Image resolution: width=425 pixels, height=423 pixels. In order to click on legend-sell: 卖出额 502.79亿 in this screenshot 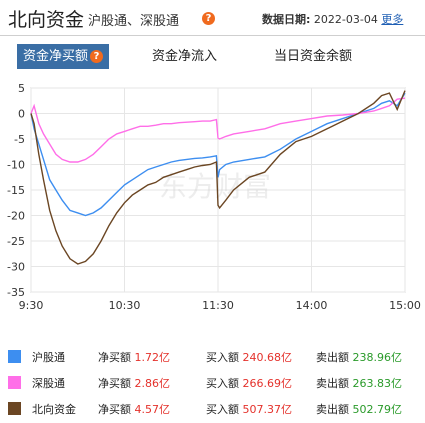, I will do `click(359, 409)`.